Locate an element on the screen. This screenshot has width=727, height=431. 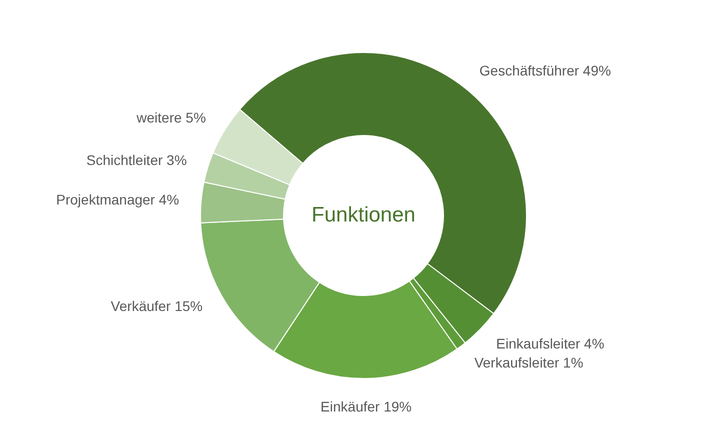
slice-label: Verkäufer 15% is located at coordinates (156, 306).